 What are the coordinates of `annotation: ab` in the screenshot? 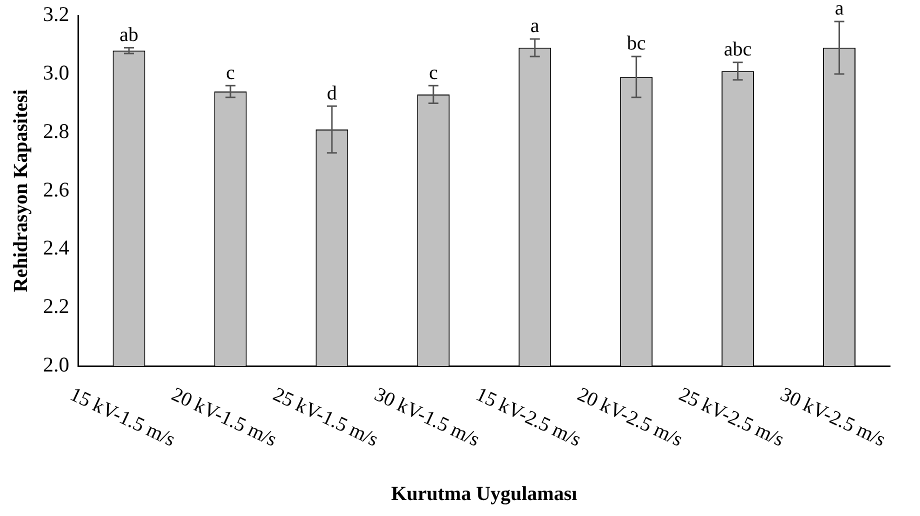 It's located at (129, 35).